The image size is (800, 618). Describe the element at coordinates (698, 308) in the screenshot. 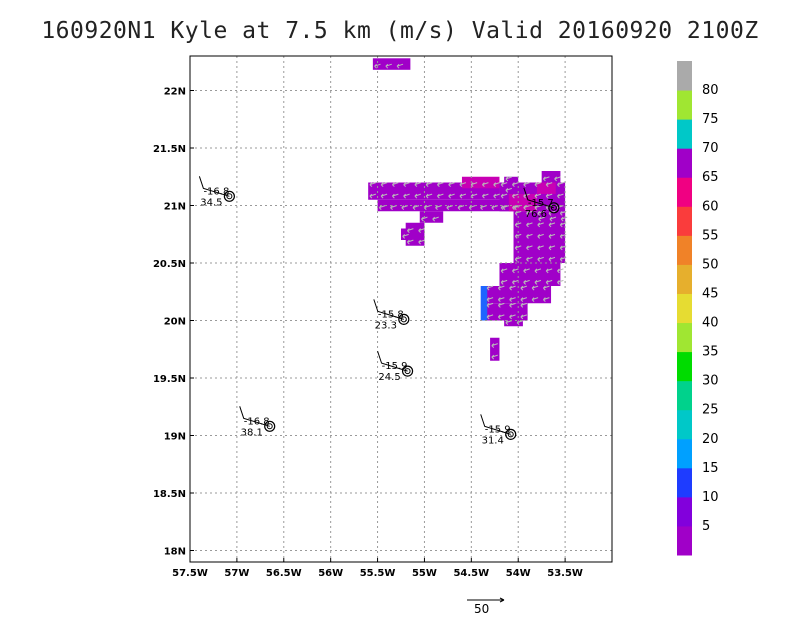

I see `colorbar: 5 10 15 20 25 30 35 40 45 50 55 60 65 70 75 80` at that location.